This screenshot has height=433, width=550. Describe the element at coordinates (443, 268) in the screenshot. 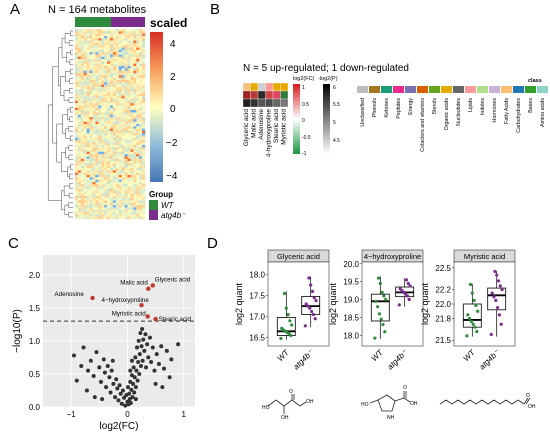

I see `boxplot-y-tick: 22.5` at that location.